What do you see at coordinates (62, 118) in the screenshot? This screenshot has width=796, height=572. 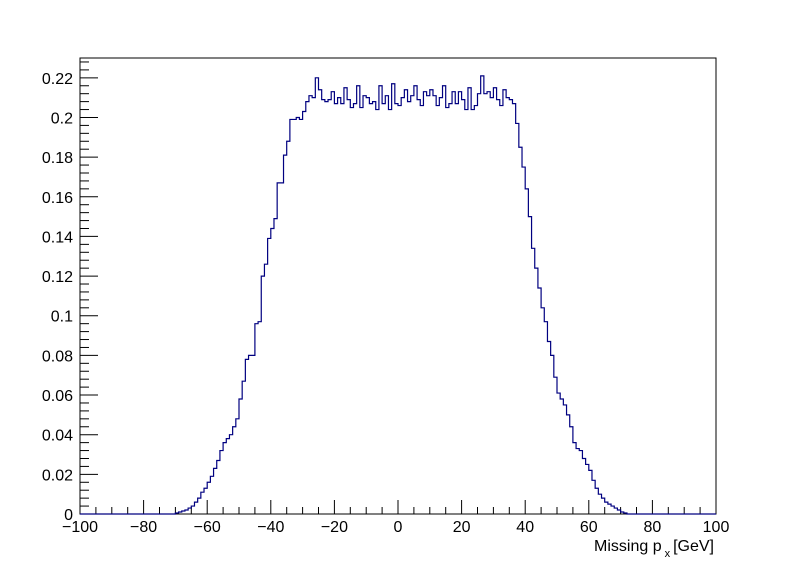 I see `y-tick-label: 0.2` at bounding box center [62, 118].